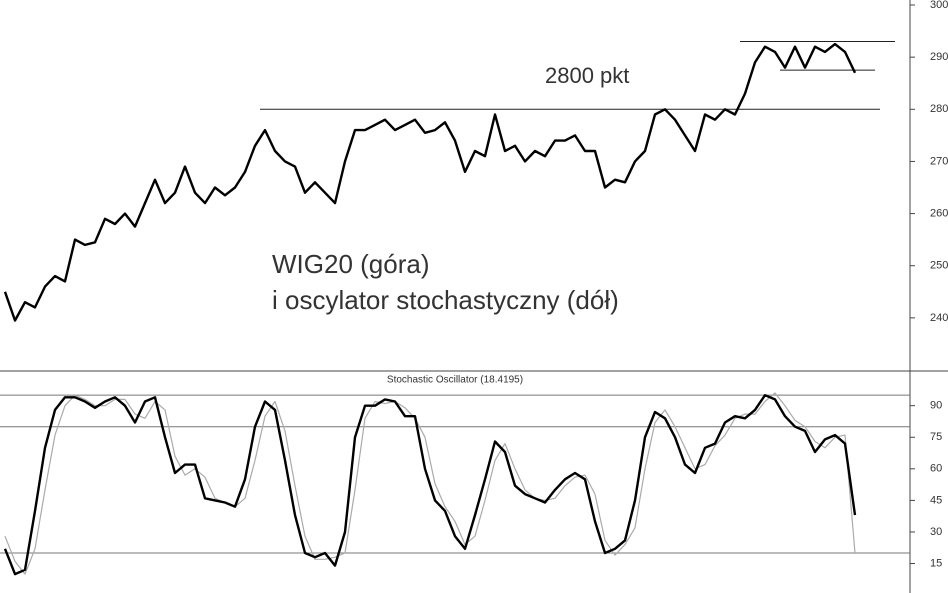 This screenshot has height=593, width=948. What do you see at coordinates (939, 57) in the screenshot?
I see `y-tick-label: 2900` at bounding box center [939, 57].